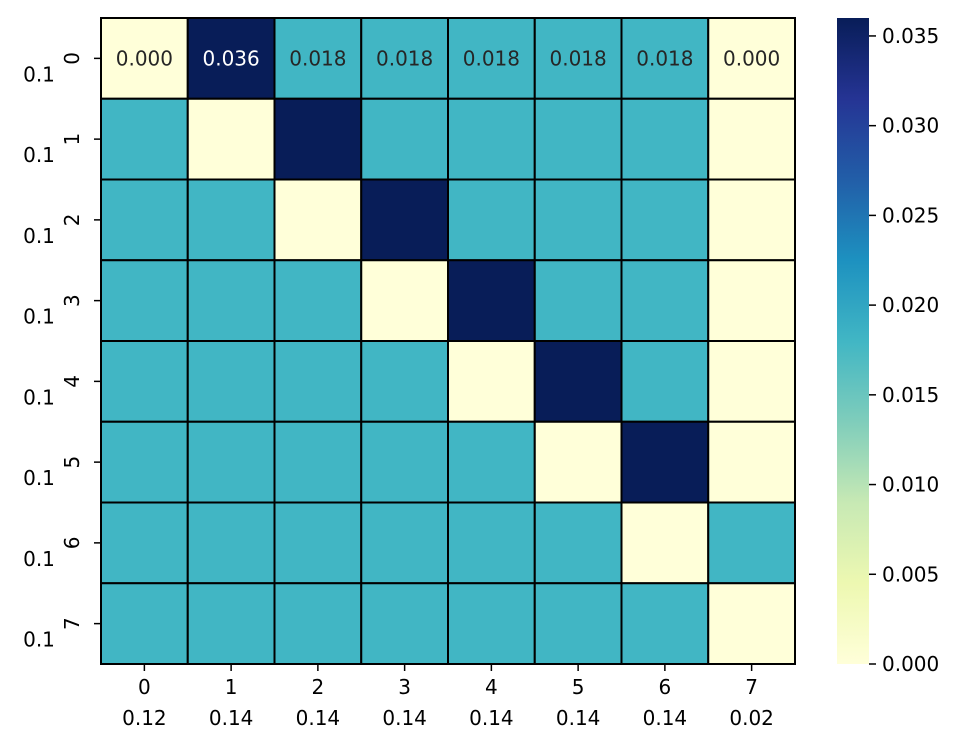  Describe the element at coordinates (665, 220) in the screenshot. I see `heatmap-cell-r2-c6` at that location.